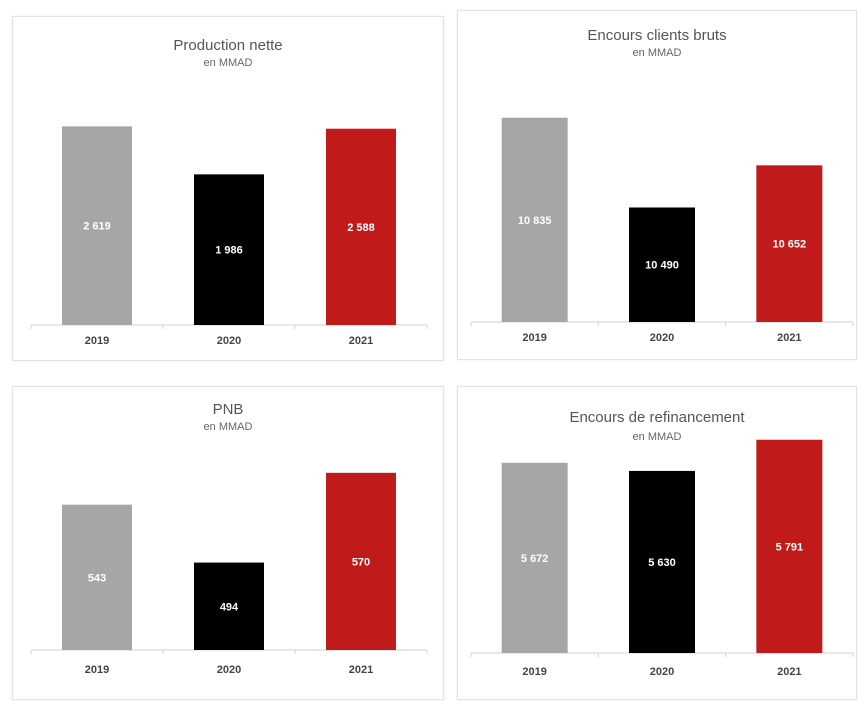 The width and height of the screenshot is (865, 709). I want to click on chart-title: Encours de refinancement, so click(657, 417).